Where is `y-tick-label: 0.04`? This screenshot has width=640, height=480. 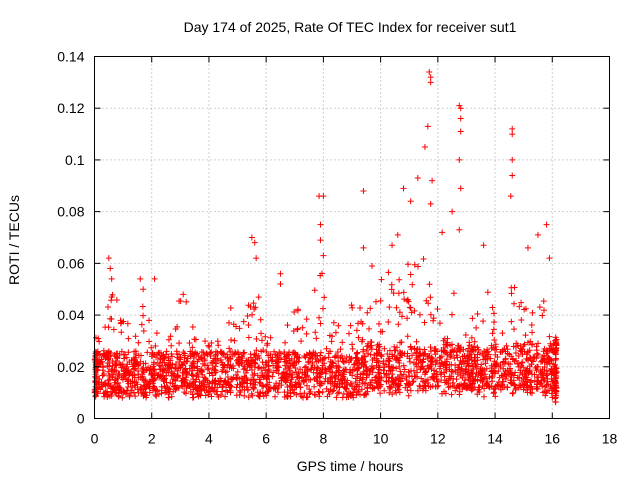 y-tick-label: 0.04 is located at coordinates (70, 315).